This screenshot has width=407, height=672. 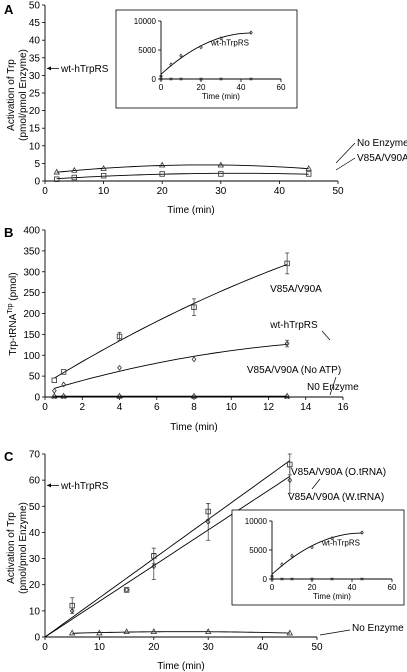 I want to click on x-tick-label: 60, so click(x=281, y=87).